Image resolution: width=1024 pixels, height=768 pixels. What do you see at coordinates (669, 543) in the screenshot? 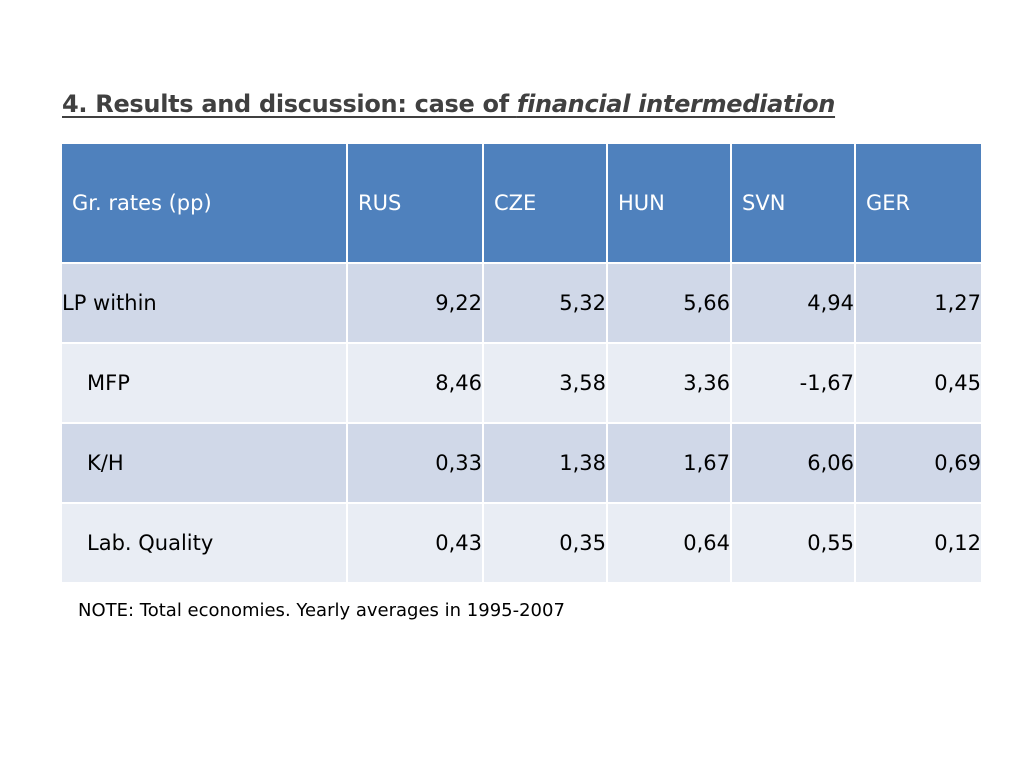
I see `cell-value: 0,64` at bounding box center [669, 543].